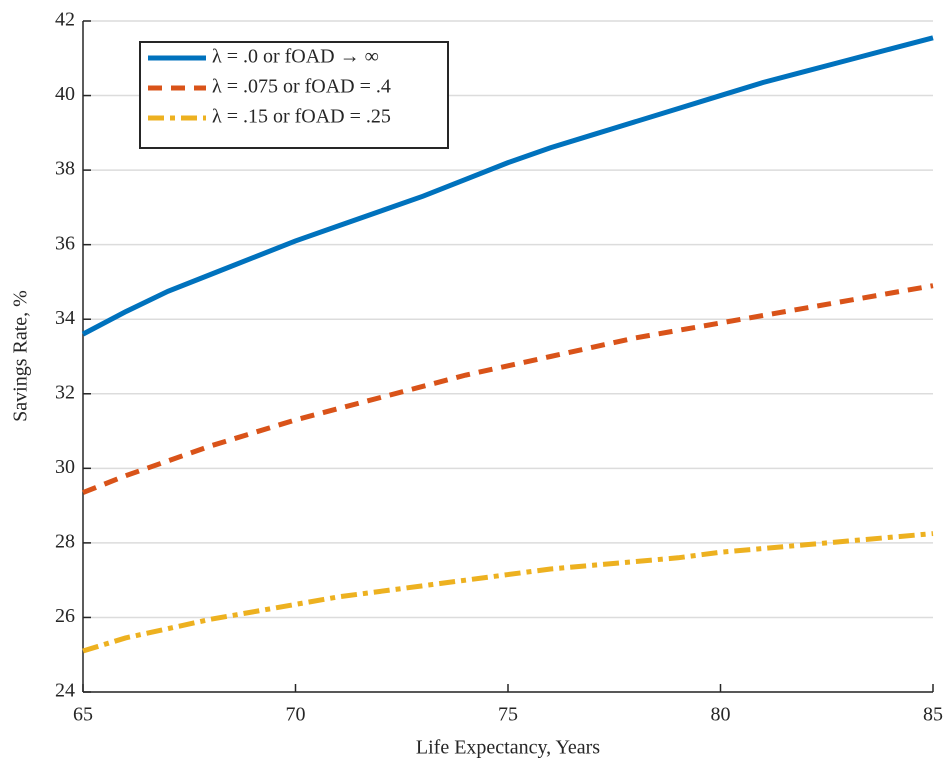 Image resolution: width=948 pixels, height=763 pixels. I want to click on x-tick-label: 65, so click(83, 715).